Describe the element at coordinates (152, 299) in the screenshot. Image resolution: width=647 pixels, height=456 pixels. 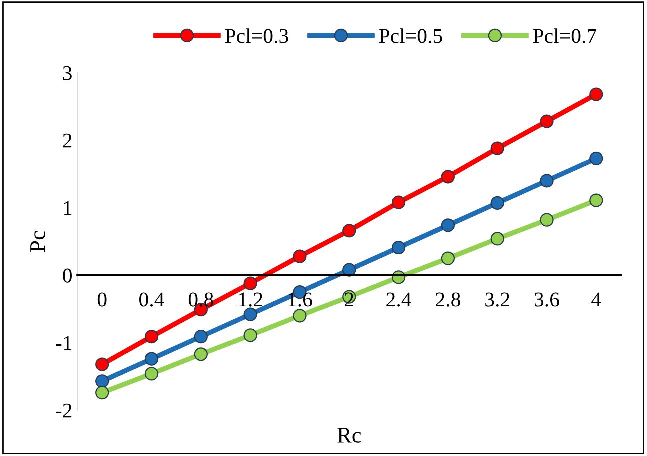
I see `x-tick-label: 0.4` at that location.